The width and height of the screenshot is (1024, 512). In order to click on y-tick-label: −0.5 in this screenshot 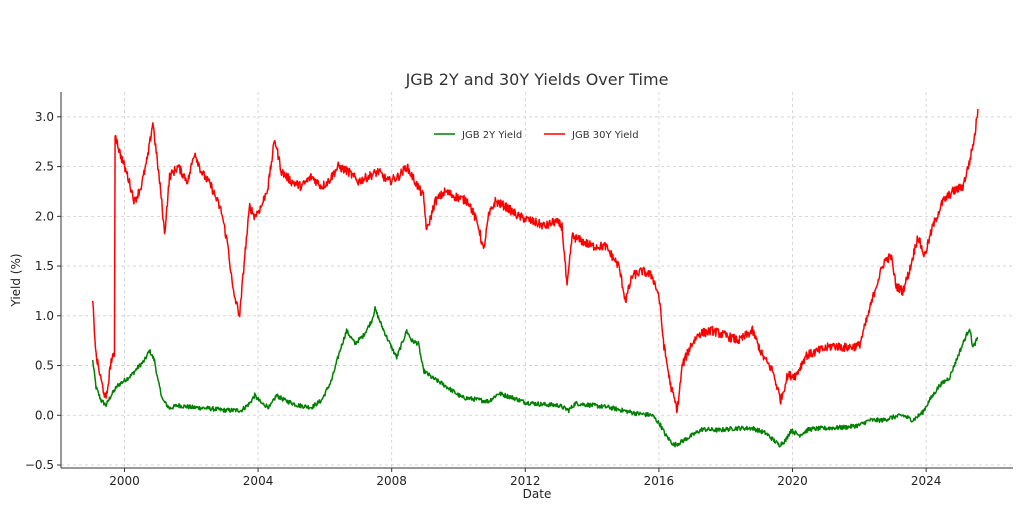, I will do `click(39, 465)`.